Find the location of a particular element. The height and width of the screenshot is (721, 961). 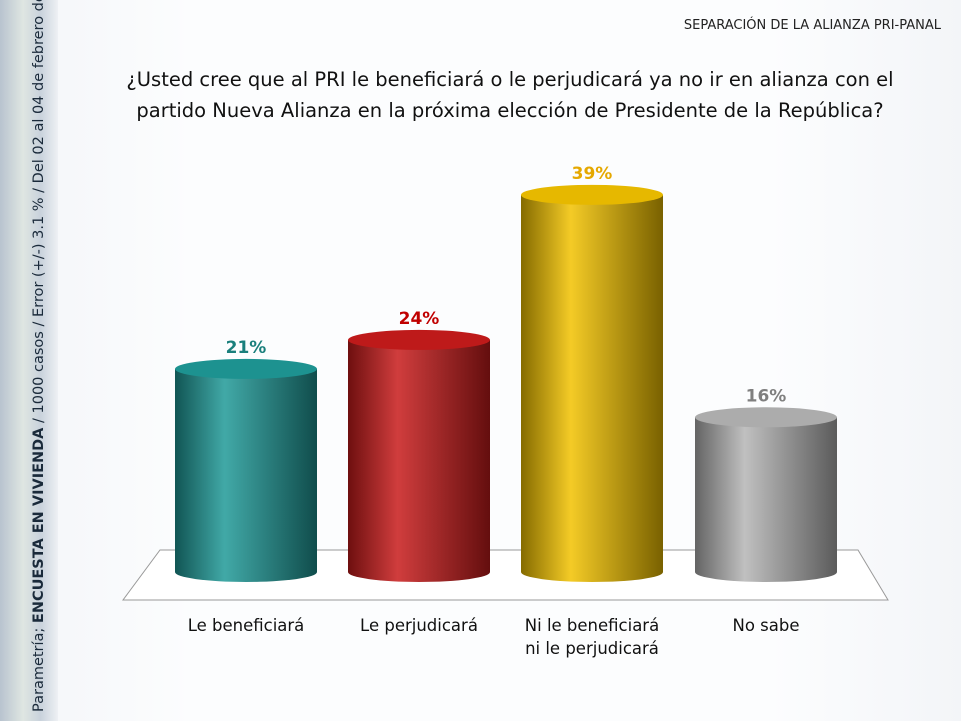

category-label: Le beneficiará is located at coordinates (246, 625).